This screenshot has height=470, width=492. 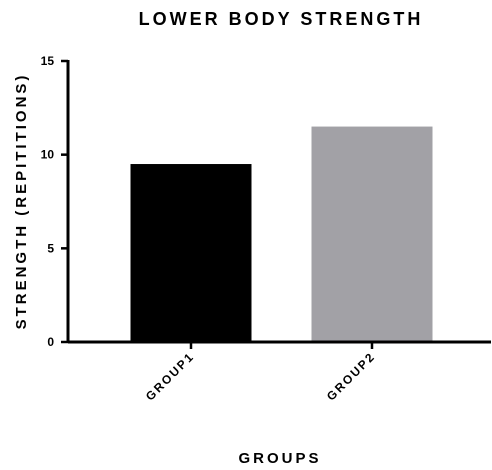 What do you see at coordinates (48, 155) in the screenshot?
I see `y-tick-label: 10` at bounding box center [48, 155].